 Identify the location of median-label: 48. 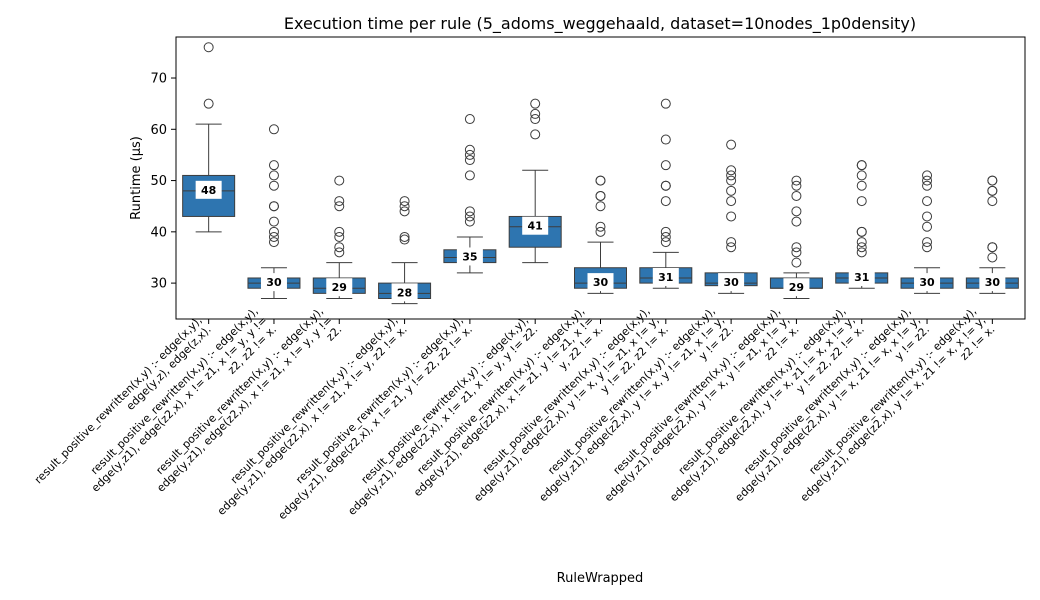
(208, 190).